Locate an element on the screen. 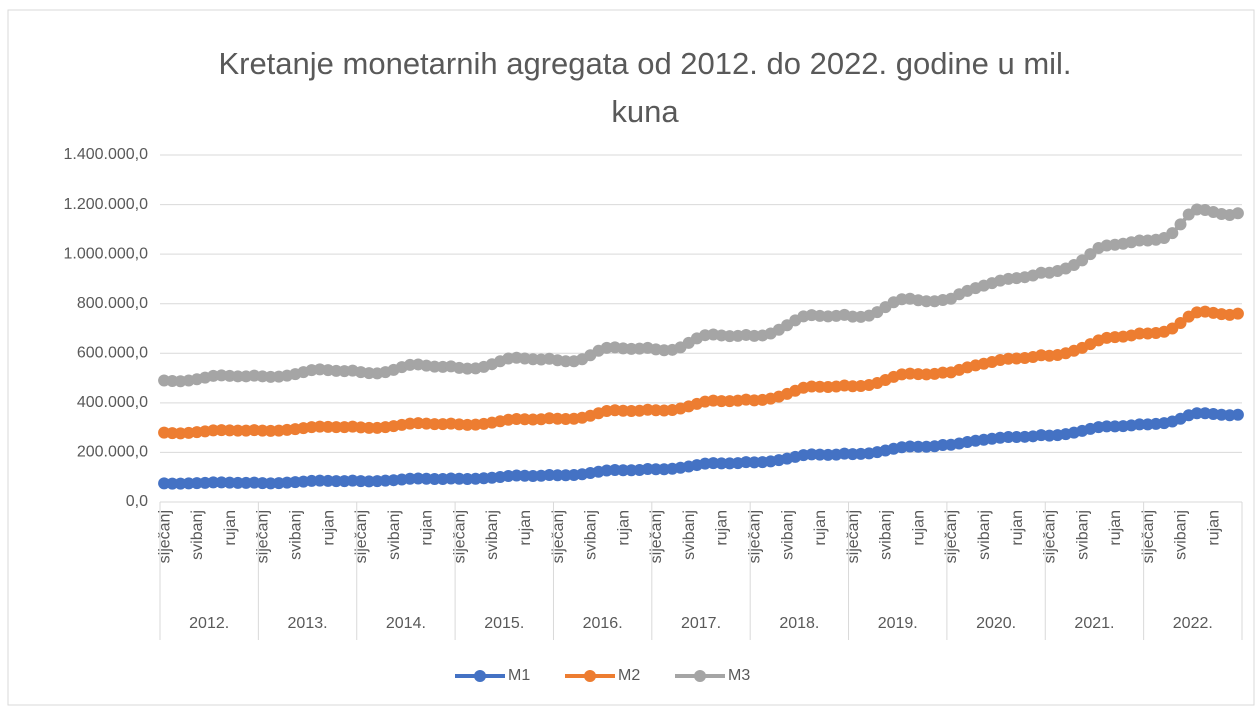  group-label: 2019. is located at coordinates (898, 623).